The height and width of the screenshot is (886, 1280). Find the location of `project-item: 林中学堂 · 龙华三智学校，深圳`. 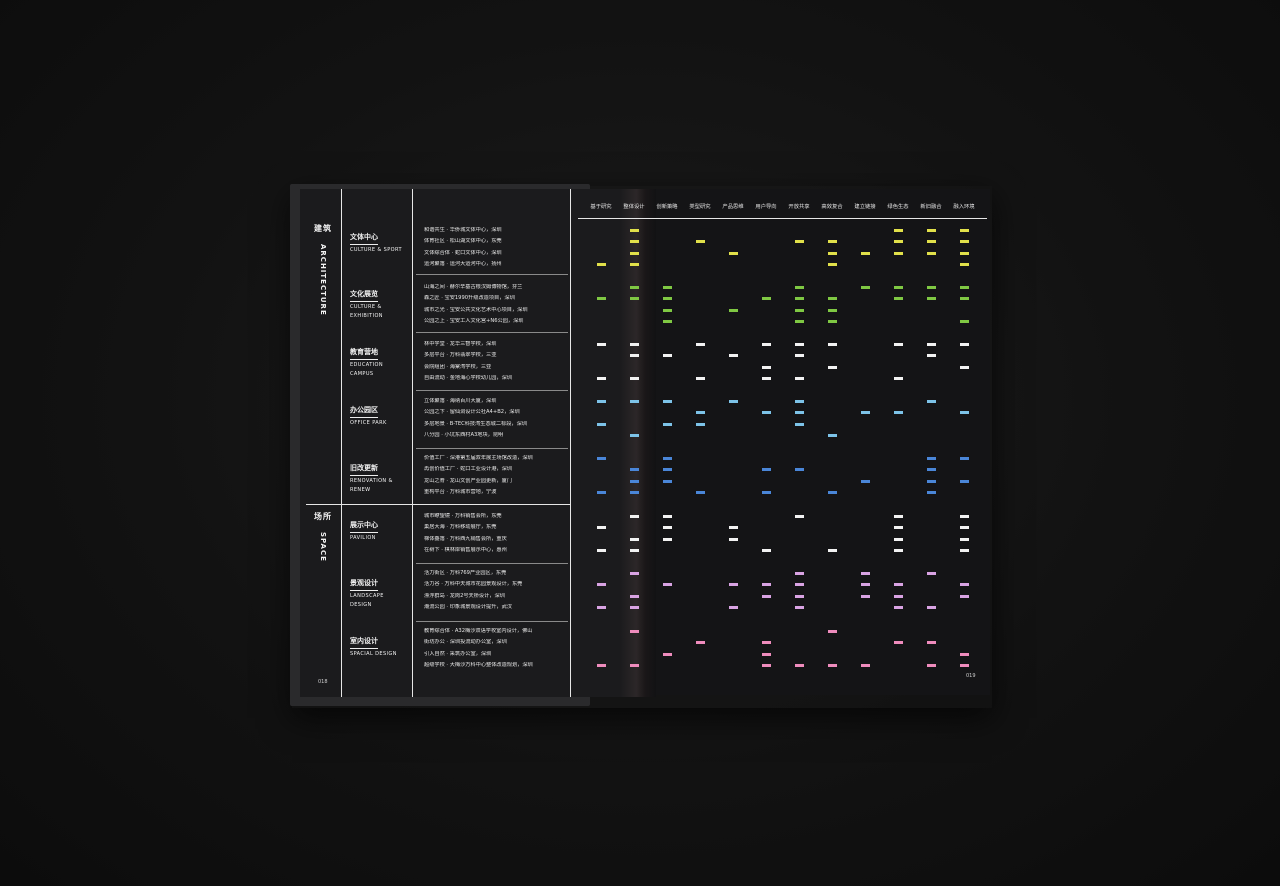

project-item: 林中学堂 · 龙华三智学校，深圳 is located at coordinates (460, 344).